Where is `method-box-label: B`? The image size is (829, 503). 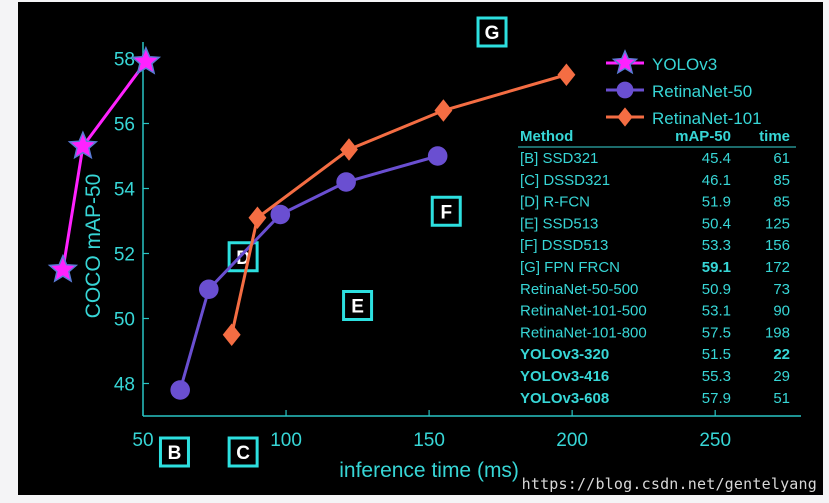 method-box-label: B is located at coordinates (175, 453).